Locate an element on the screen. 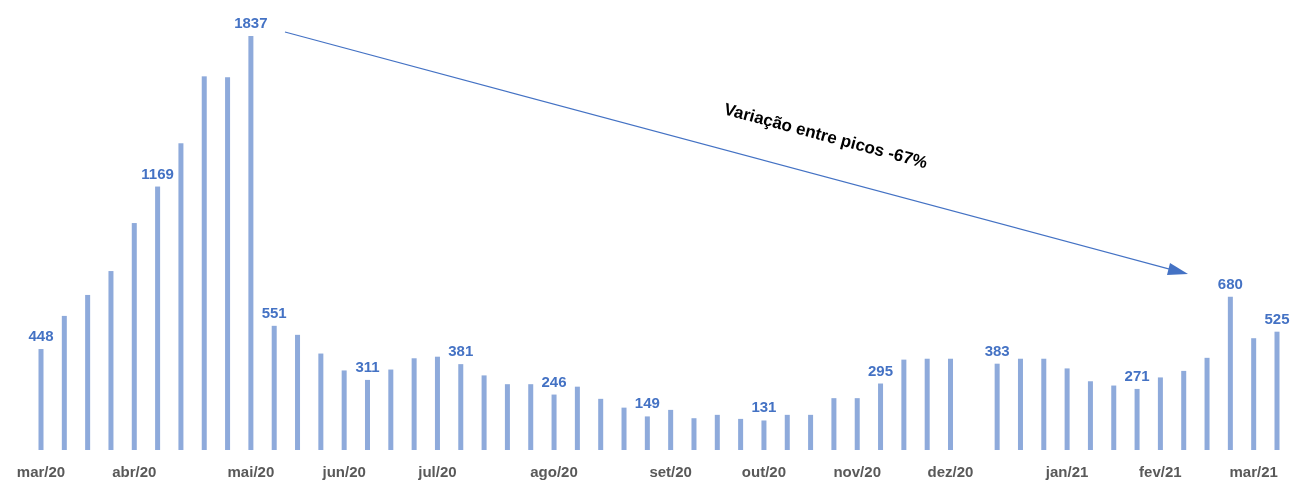 This screenshot has height=488, width=1305. data-label: 1169 is located at coordinates (157, 173).